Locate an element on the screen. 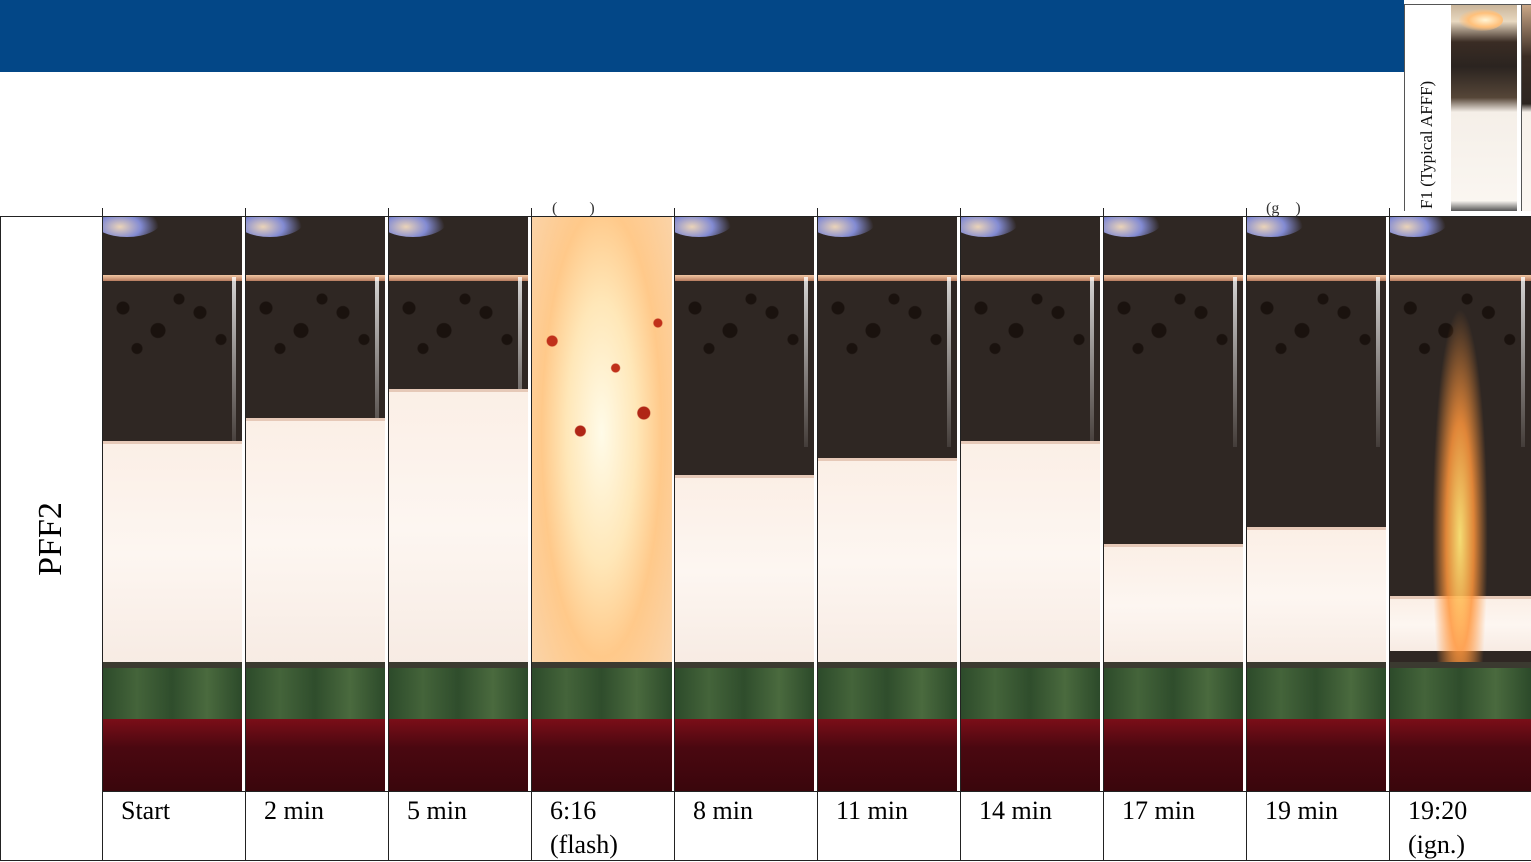  frame-caption: 2 min is located at coordinates (294, 811).